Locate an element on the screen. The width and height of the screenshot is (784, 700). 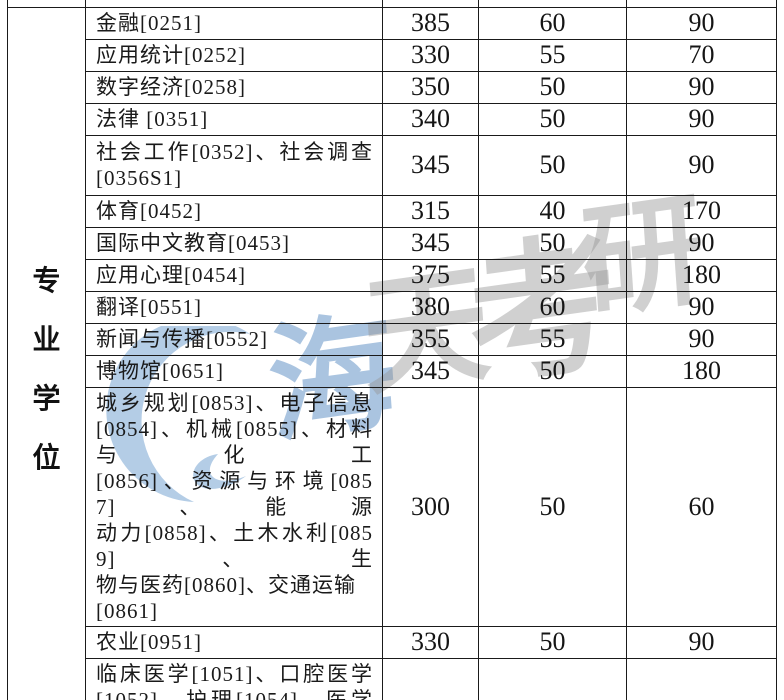
table-row: 农业[0951] 330 50 90 is located at coordinates (392, 642).